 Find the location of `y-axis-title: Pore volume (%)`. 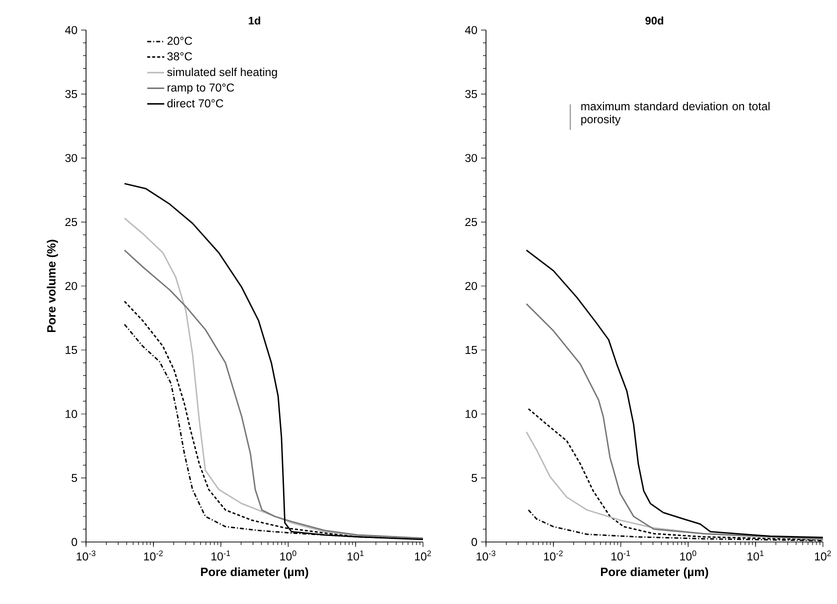

y-axis-title: Pore volume (%) is located at coordinates (52, 286).